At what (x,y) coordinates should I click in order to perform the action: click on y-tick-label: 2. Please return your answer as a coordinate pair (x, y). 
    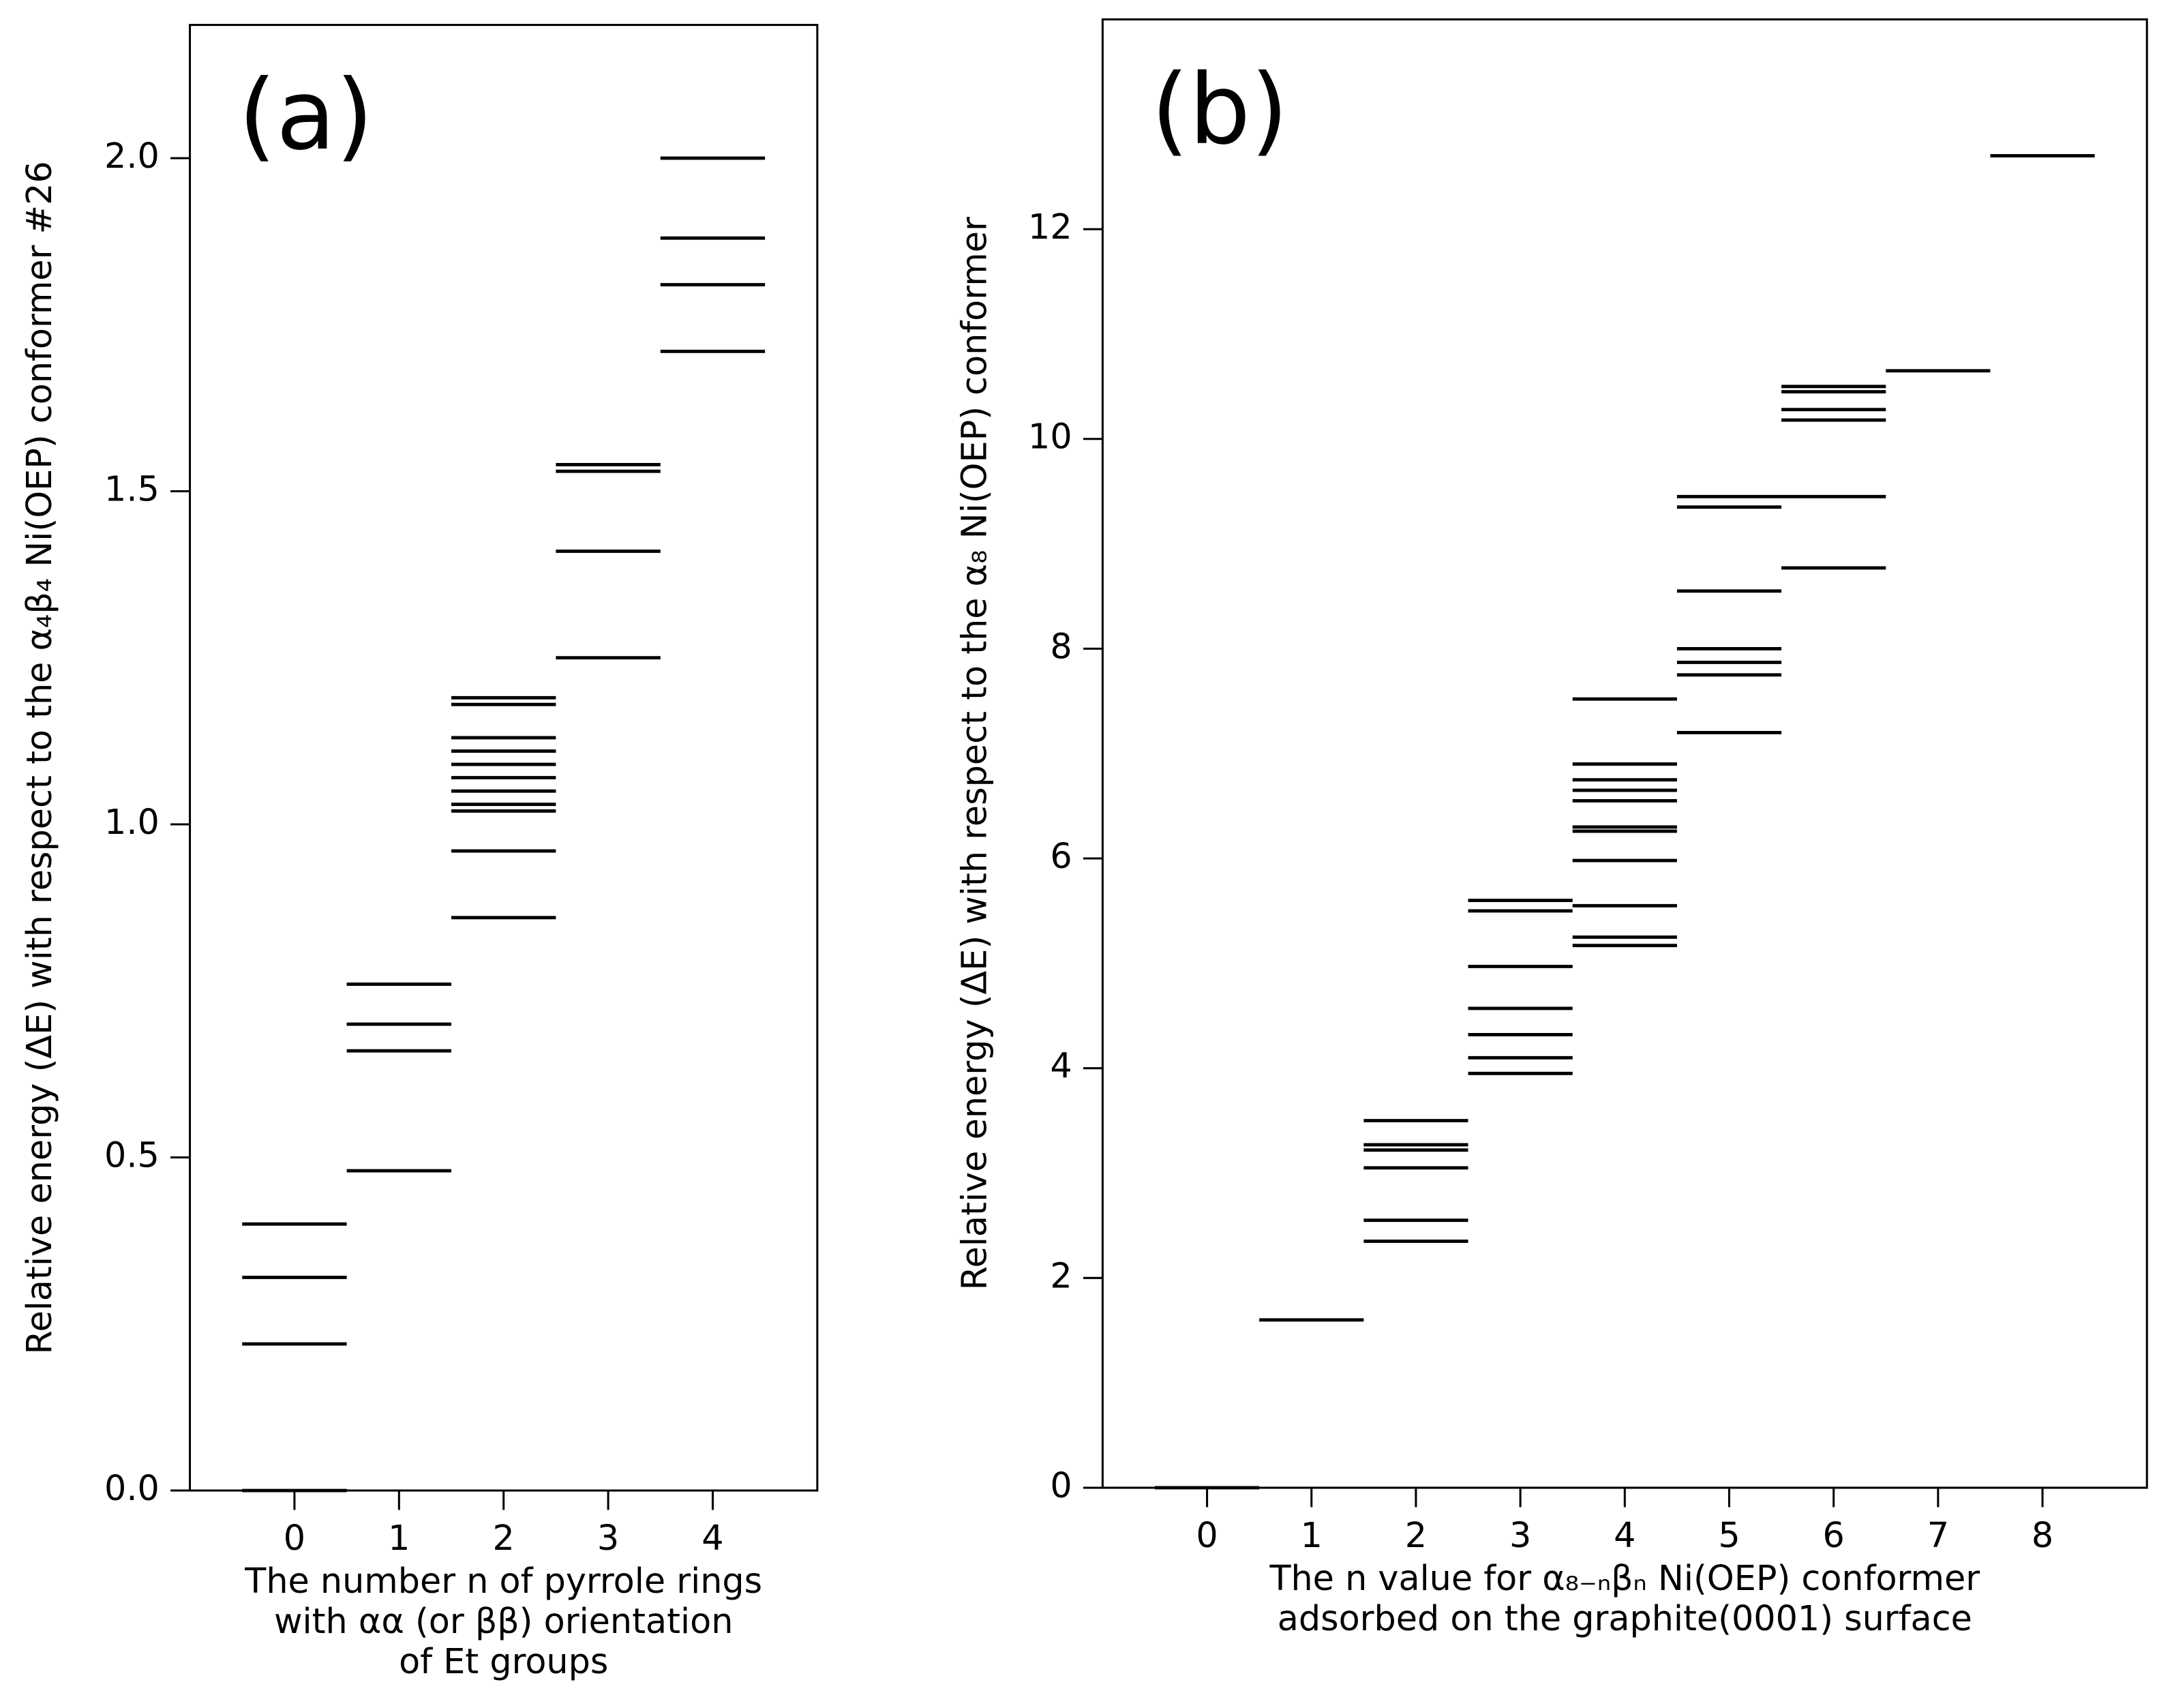
    Looking at the image, I should click on (1061, 1275).